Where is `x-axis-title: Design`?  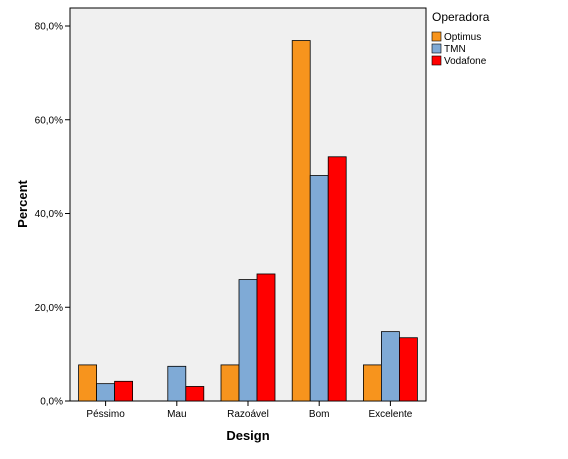 x-axis-title: Design is located at coordinates (247, 435).